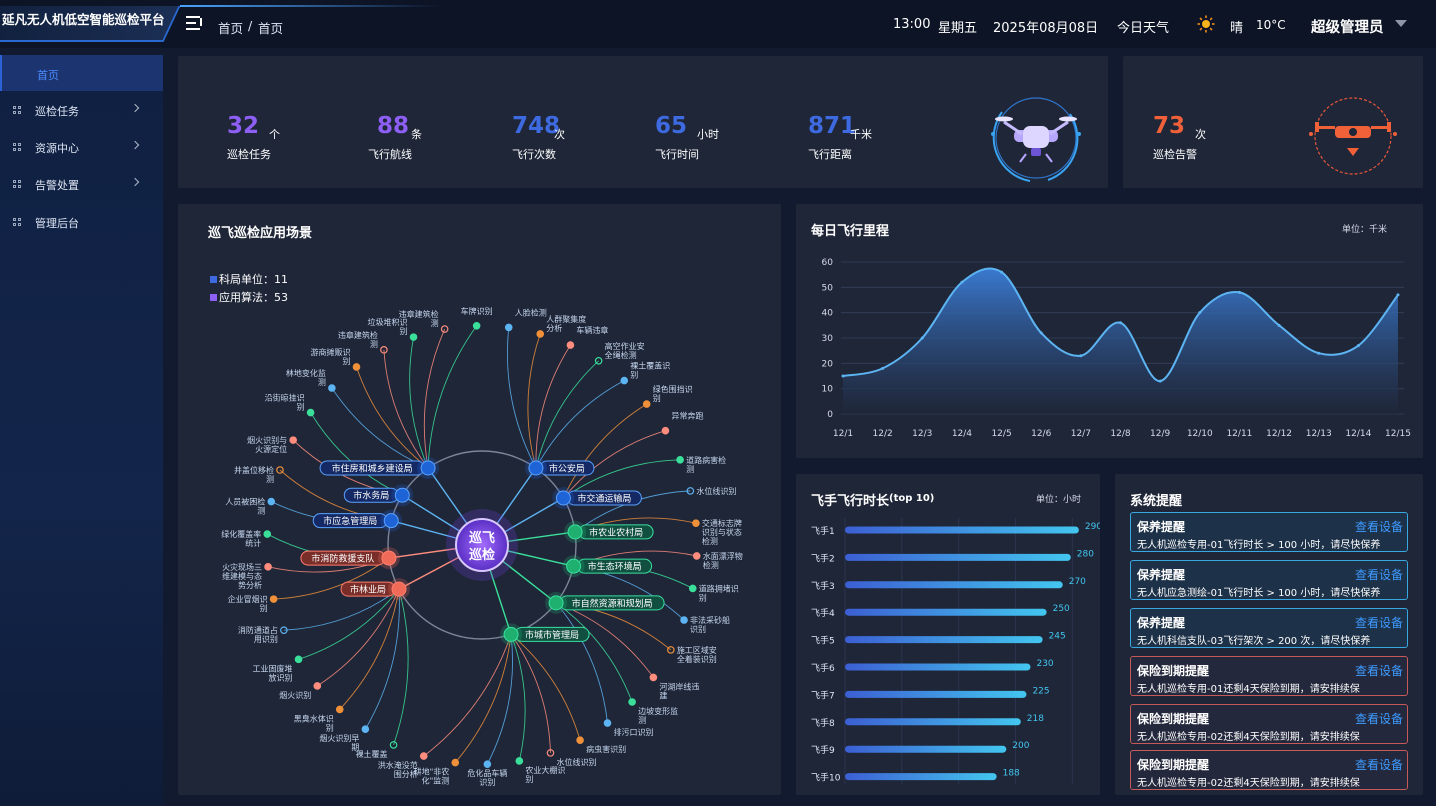 The height and width of the screenshot is (806, 1436). Describe the element at coordinates (81, 110) in the screenshot. I see `sidebar-item-inspection-tasks: 巡检任务` at that location.